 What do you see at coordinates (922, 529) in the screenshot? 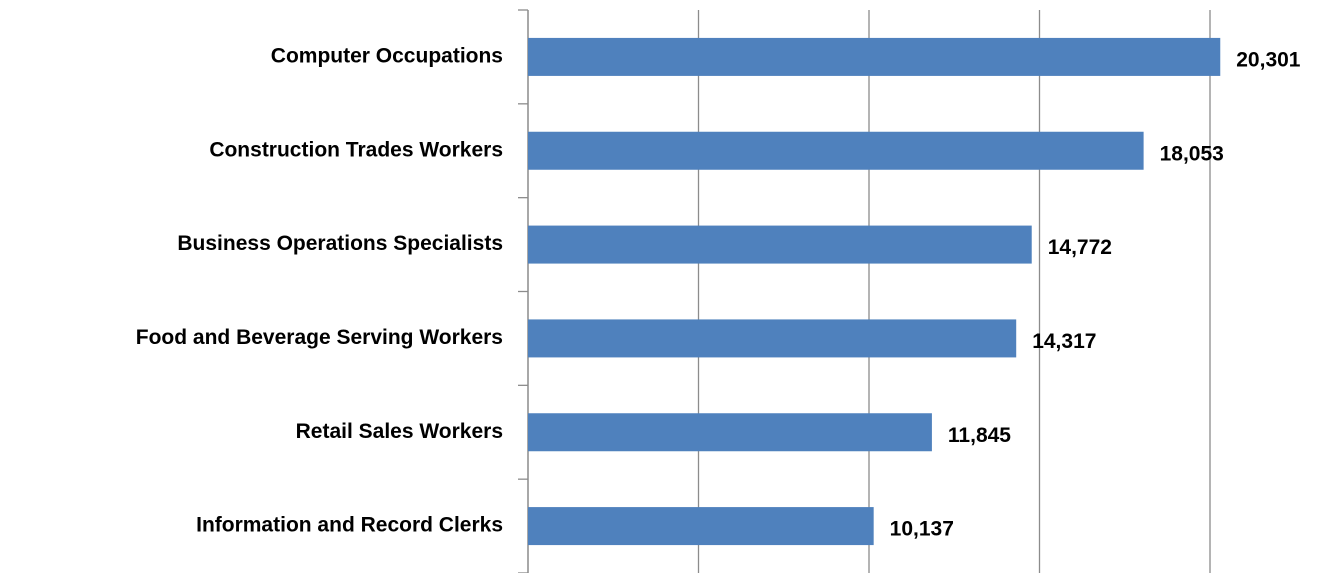
I see `data-label: 10,137` at bounding box center [922, 529].